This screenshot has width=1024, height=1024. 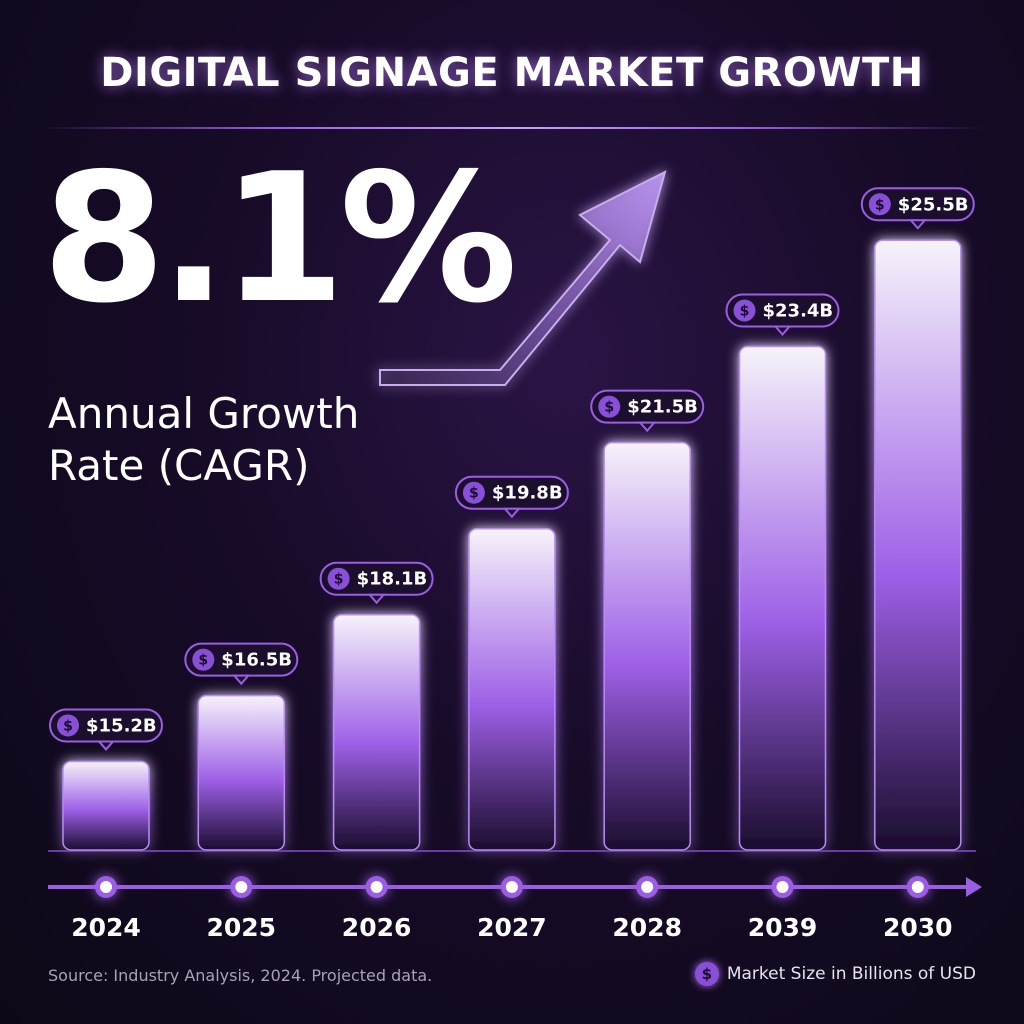 What do you see at coordinates (647, 646) in the screenshot?
I see `bar-2028` at bounding box center [647, 646].